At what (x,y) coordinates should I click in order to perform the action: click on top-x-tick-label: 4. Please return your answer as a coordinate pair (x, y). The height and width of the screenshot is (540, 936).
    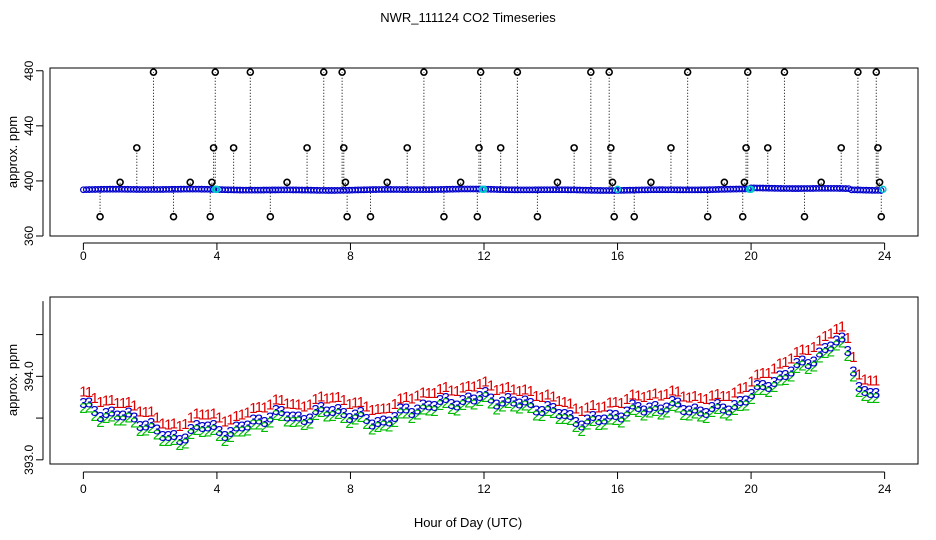
    Looking at the image, I should click on (217, 256).